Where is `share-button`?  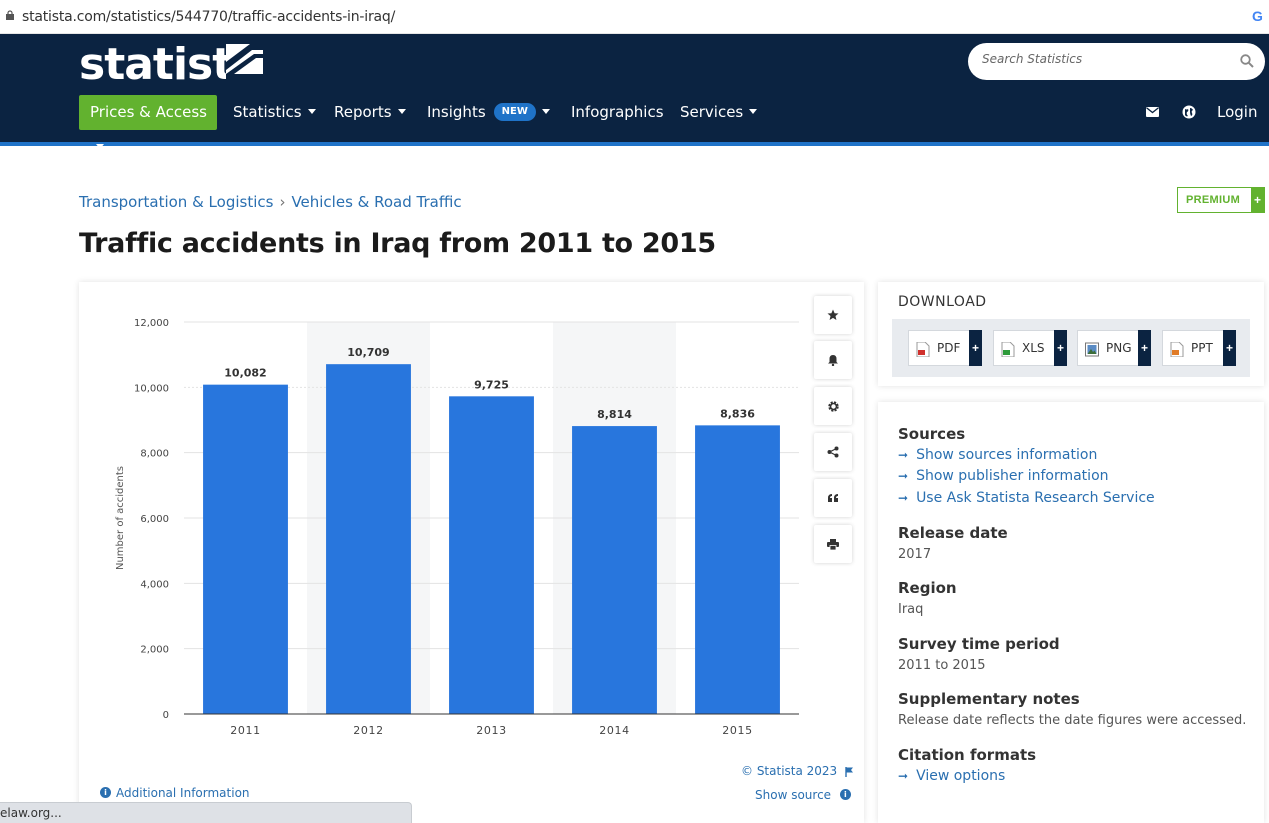 share-button is located at coordinates (833, 452).